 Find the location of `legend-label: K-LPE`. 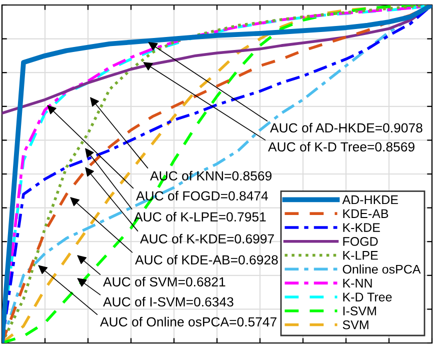

legend-label: K-LPE is located at coordinates (360, 255).